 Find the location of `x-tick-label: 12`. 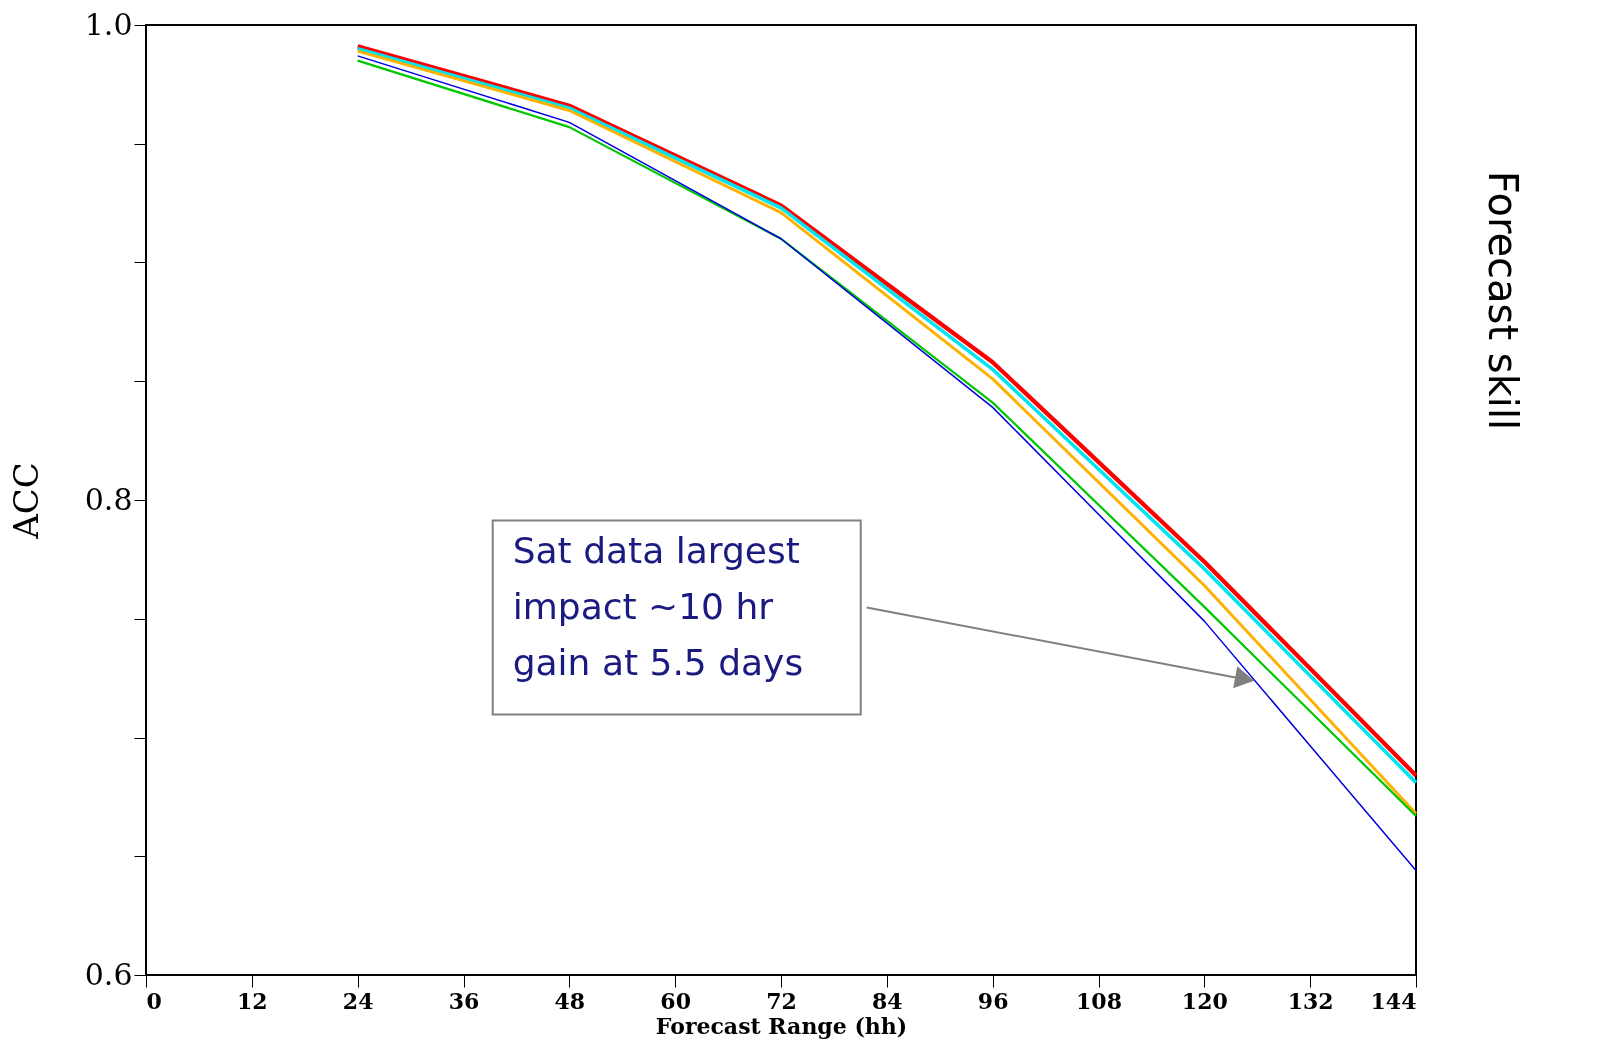

x-tick-label: 12 is located at coordinates (252, 1000).